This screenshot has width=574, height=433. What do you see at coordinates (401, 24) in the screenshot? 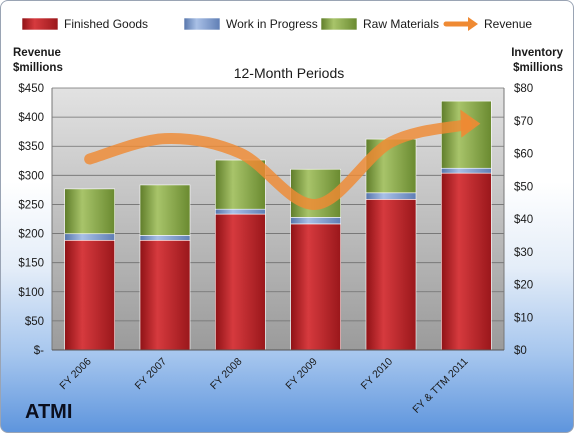
I see `legend-label: Raw Materials` at bounding box center [401, 24].